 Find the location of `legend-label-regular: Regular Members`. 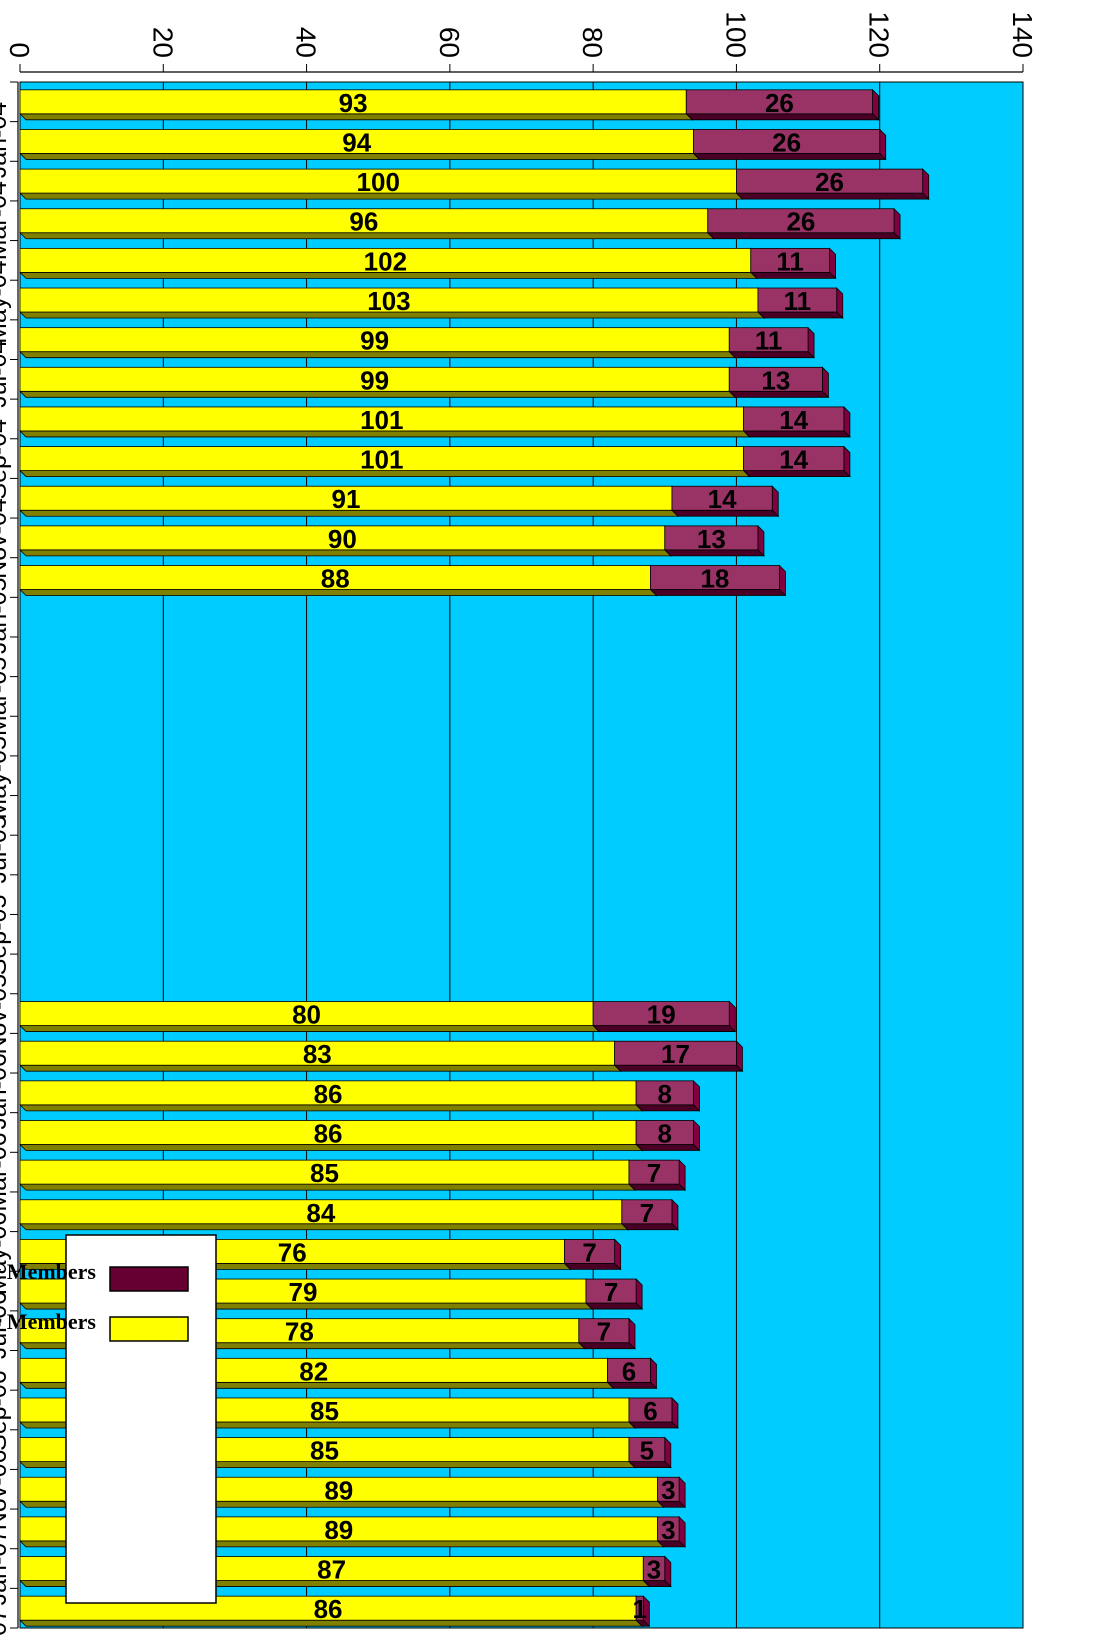

legend-label-regular: Regular Members is located at coordinates (48, 1321).